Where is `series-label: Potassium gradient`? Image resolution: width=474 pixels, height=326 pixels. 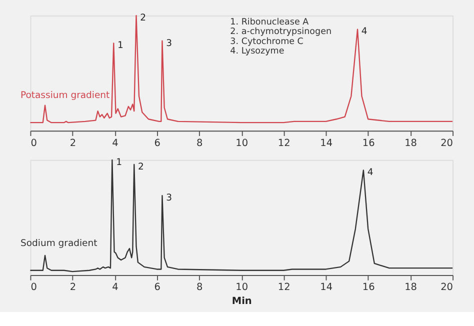 series-label: Potassium gradient is located at coordinates (65, 96).